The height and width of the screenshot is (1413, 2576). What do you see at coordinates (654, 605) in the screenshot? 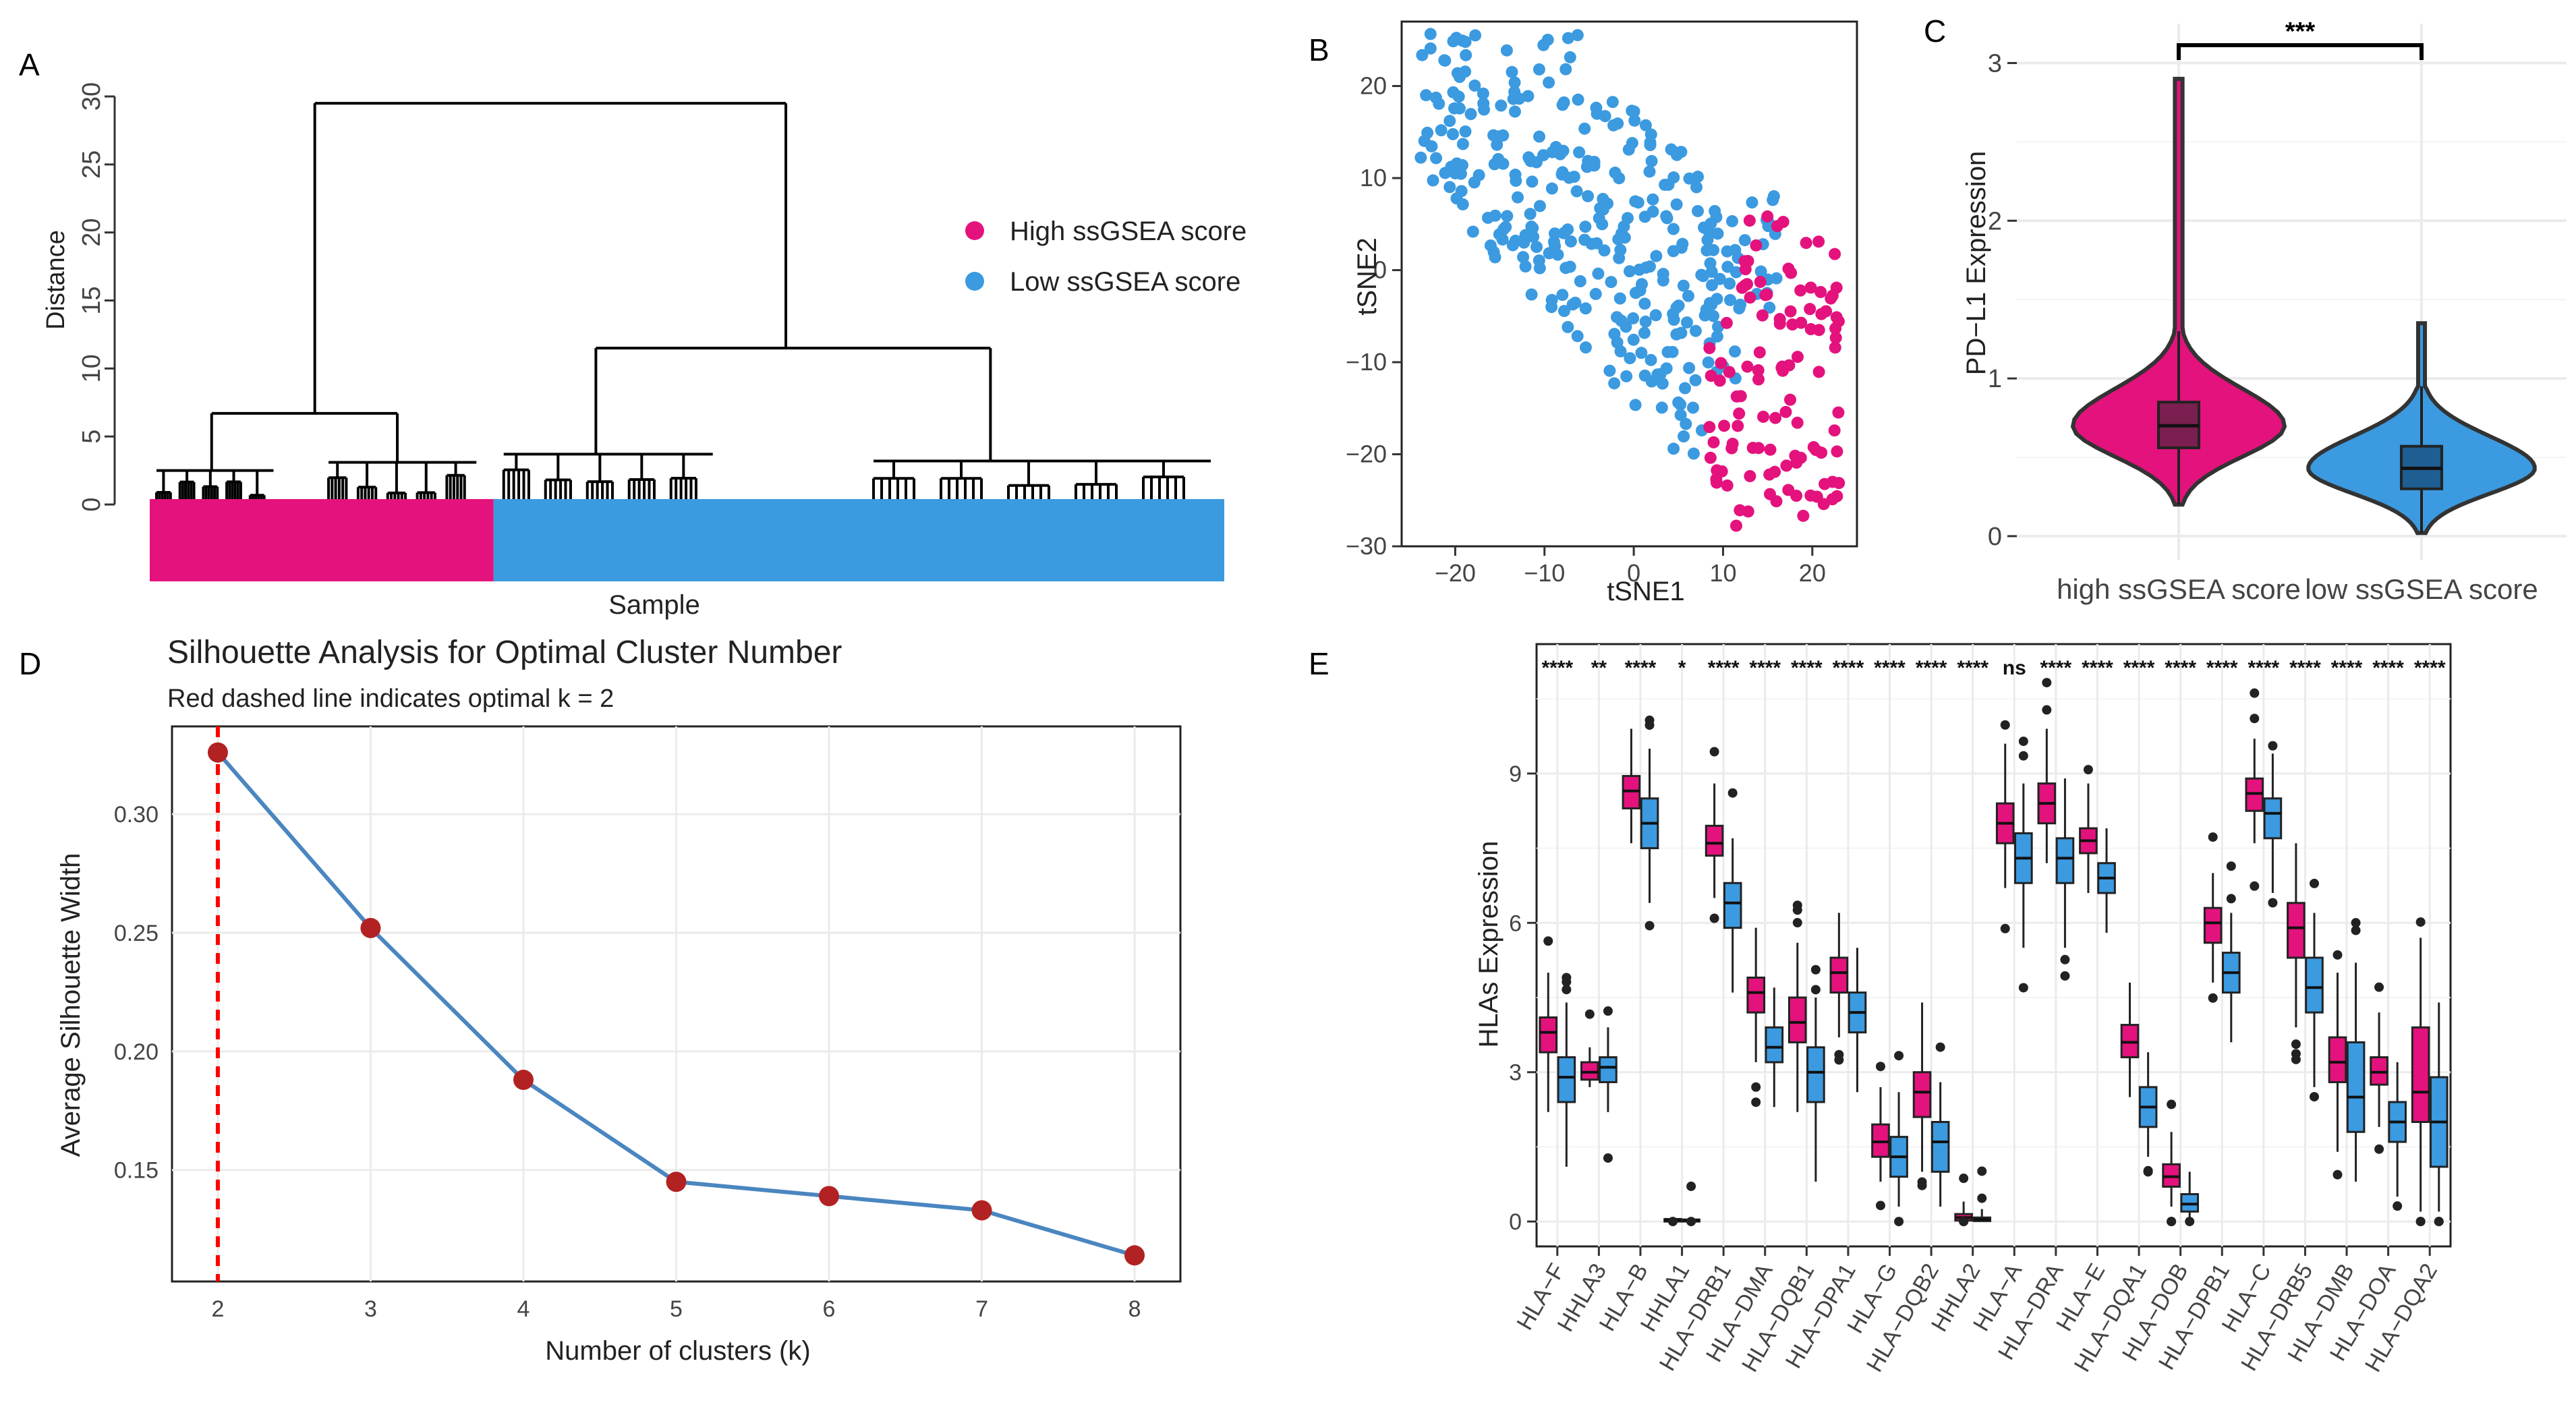
I see `dendrogram-xlabel: Sample` at bounding box center [654, 605].